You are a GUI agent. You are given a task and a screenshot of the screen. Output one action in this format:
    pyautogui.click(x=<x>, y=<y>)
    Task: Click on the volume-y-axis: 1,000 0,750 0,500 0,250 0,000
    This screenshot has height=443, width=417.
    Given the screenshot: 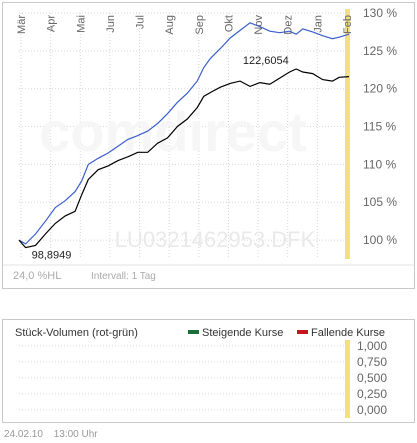 What is the action you would take?
    pyautogui.click(x=372, y=378)
    